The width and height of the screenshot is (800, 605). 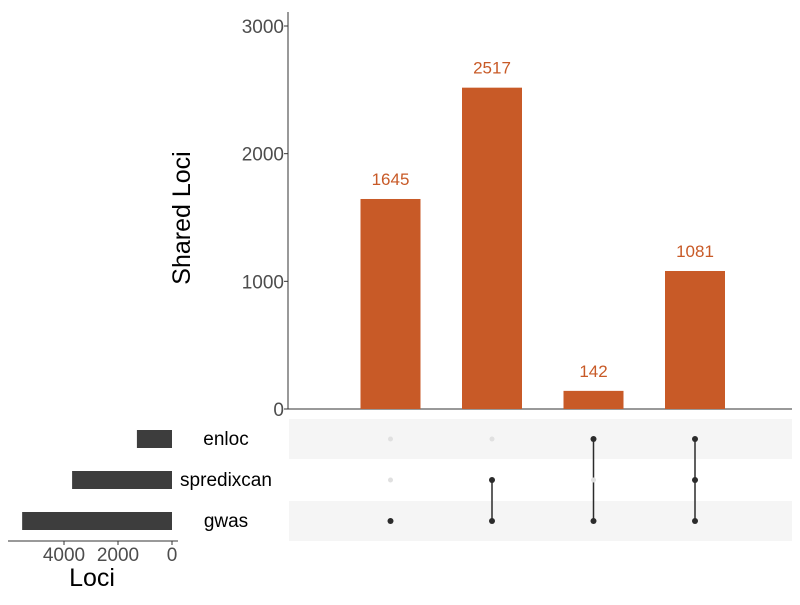 I want to click on y-tick-label: 3000, so click(x=263, y=27).